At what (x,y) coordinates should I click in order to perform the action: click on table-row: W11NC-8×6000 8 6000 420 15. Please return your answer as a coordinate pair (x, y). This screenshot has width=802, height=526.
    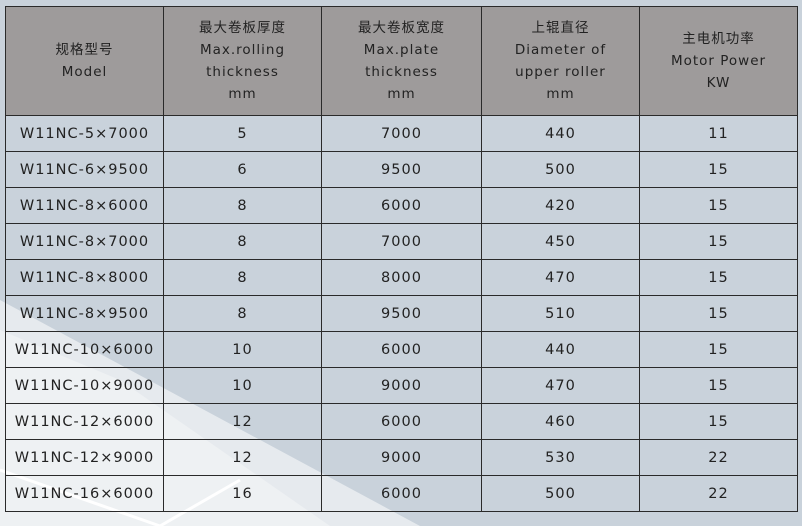
    Looking at the image, I should click on (401, 205).